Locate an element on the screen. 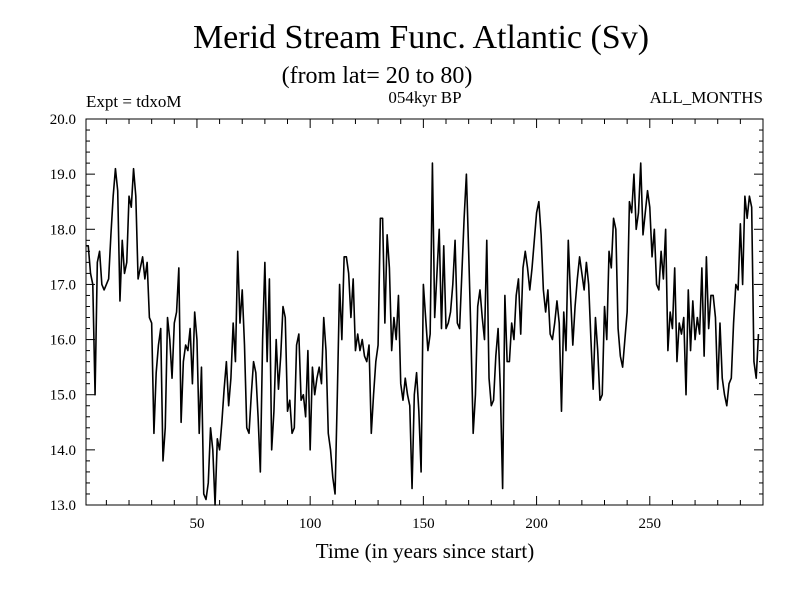 The width and height of the screenshot is (800, 600). x-tick-label: 150 is located at coordinates (423, 524).